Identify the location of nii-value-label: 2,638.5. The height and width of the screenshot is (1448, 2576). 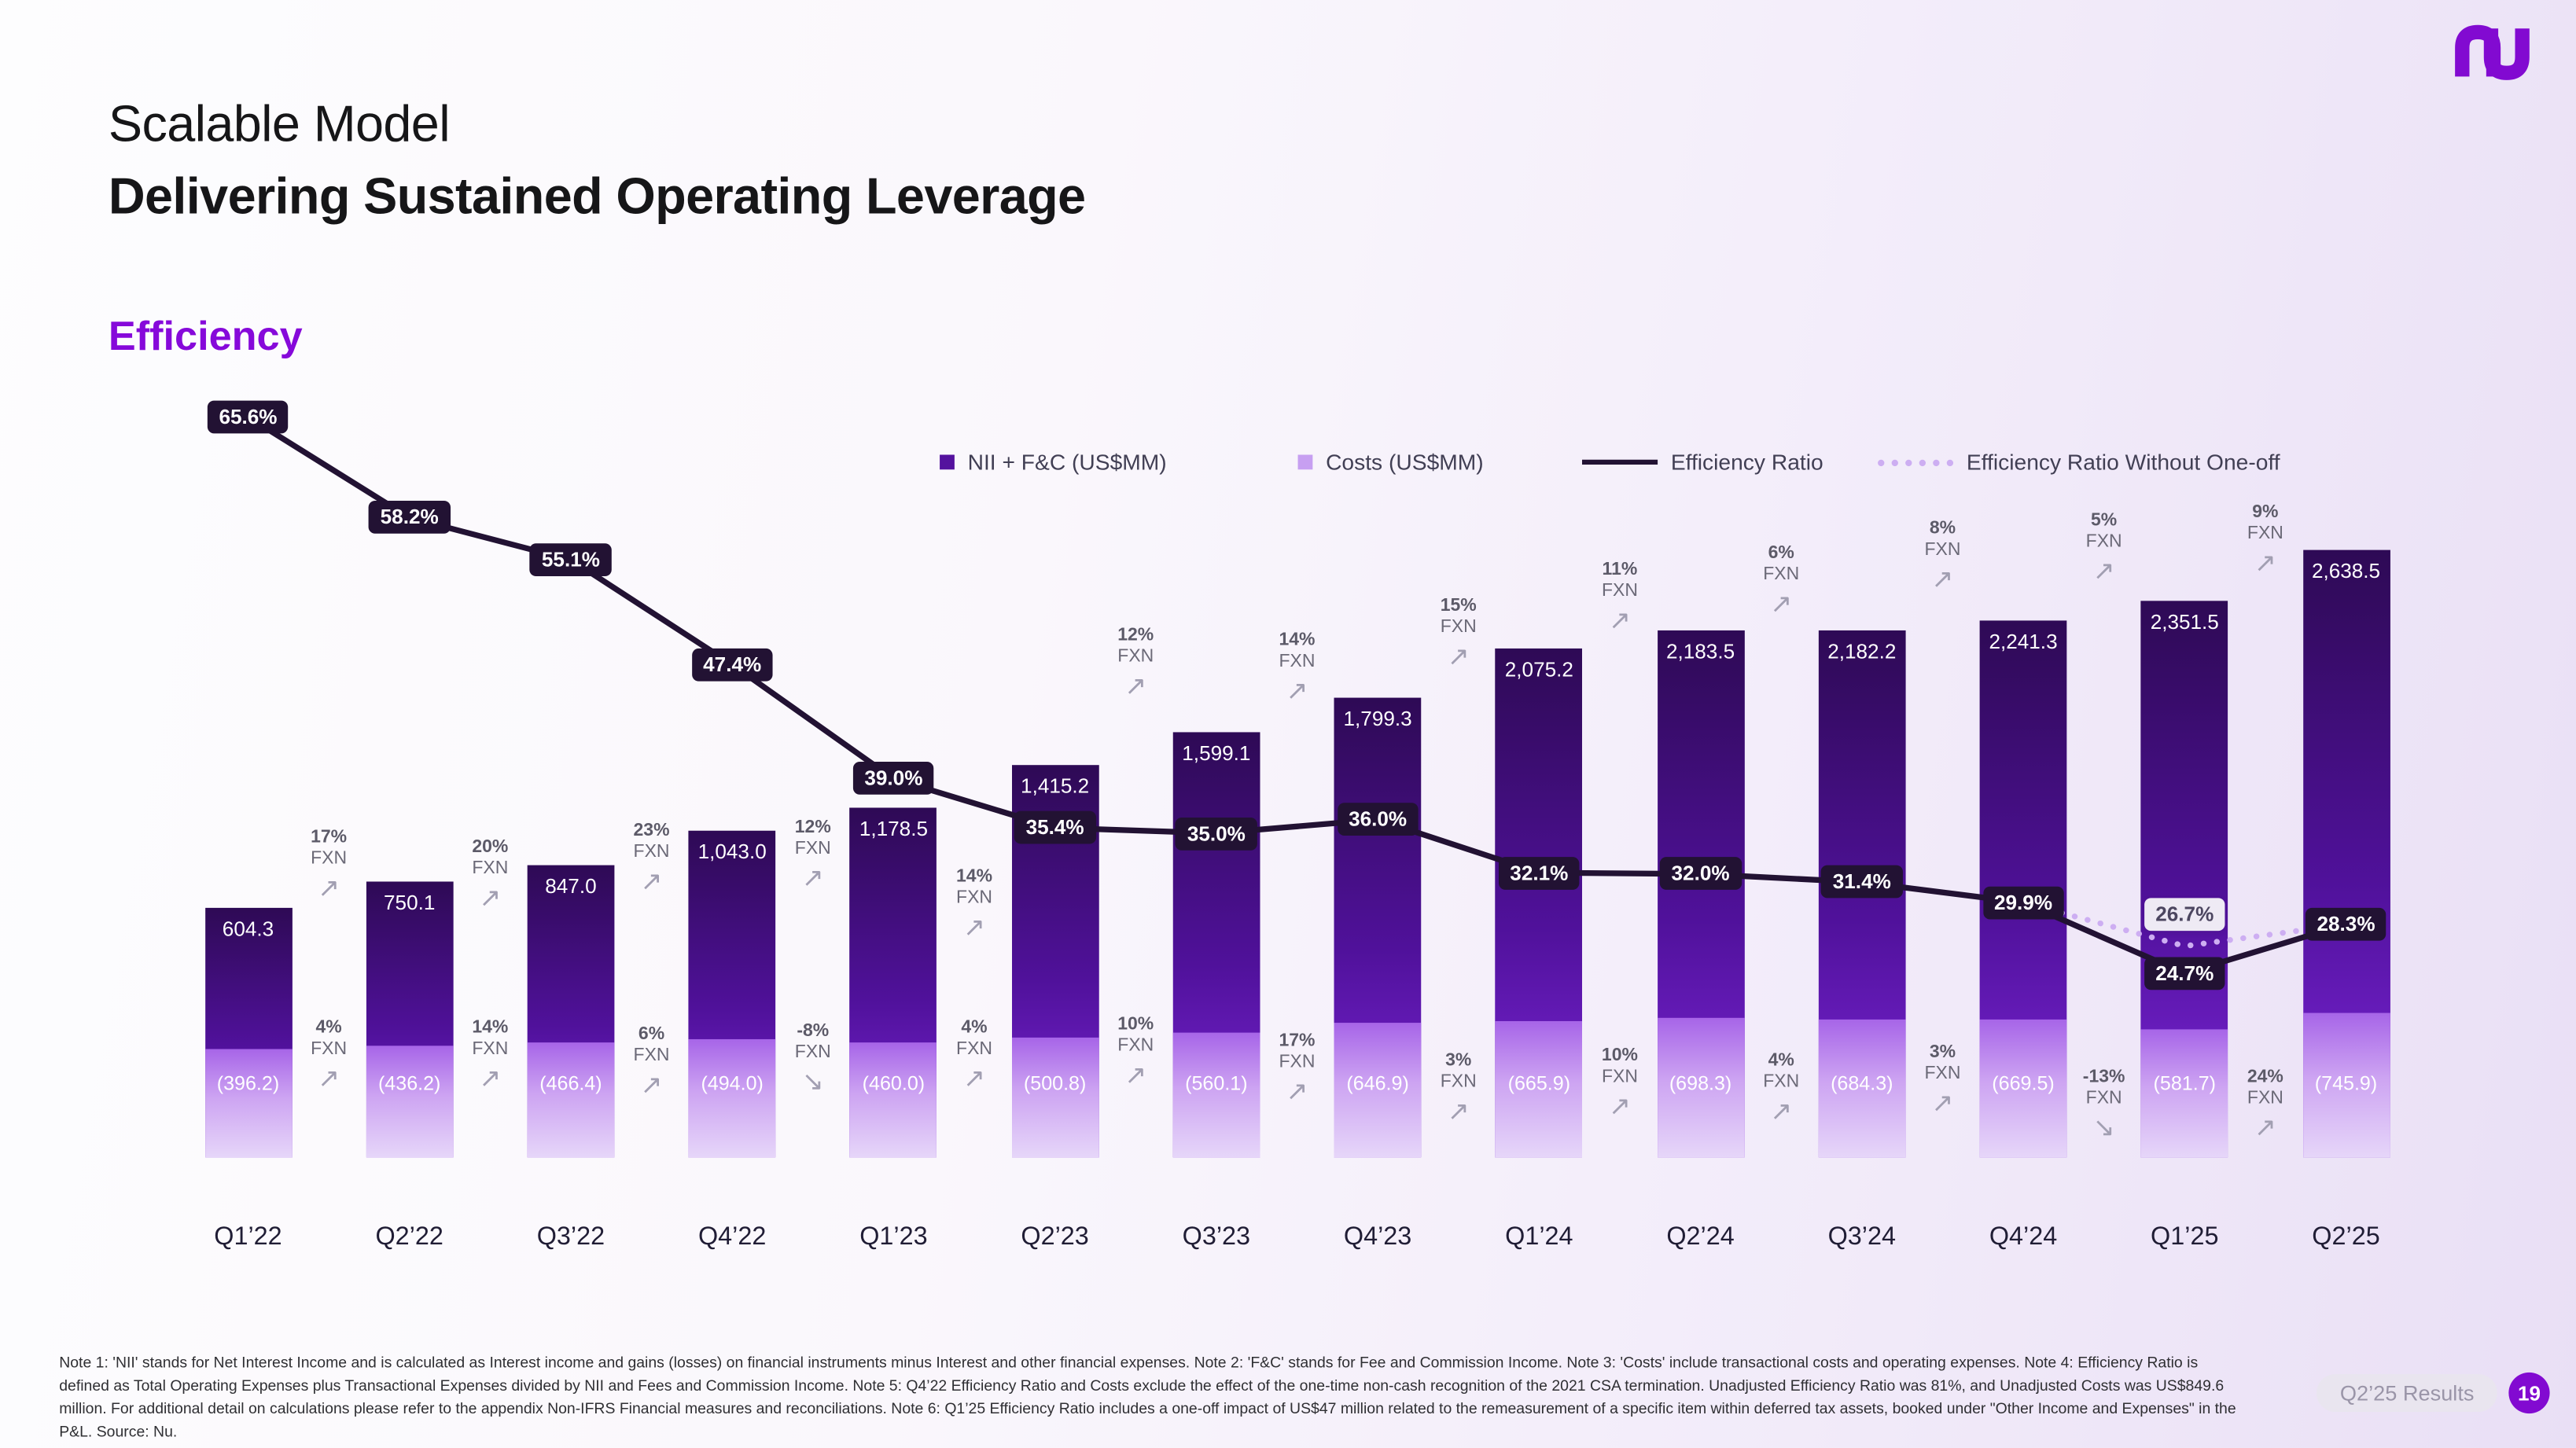
(2346, 571).